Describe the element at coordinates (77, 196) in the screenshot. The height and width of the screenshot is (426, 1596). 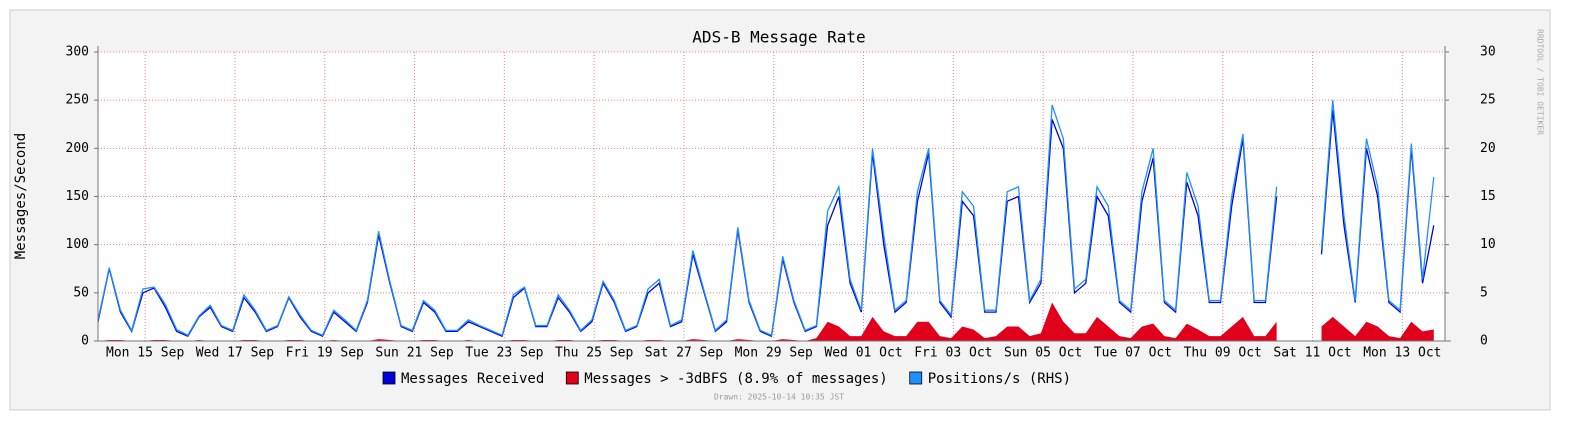
I see `y-tick-label: 150` at that location.